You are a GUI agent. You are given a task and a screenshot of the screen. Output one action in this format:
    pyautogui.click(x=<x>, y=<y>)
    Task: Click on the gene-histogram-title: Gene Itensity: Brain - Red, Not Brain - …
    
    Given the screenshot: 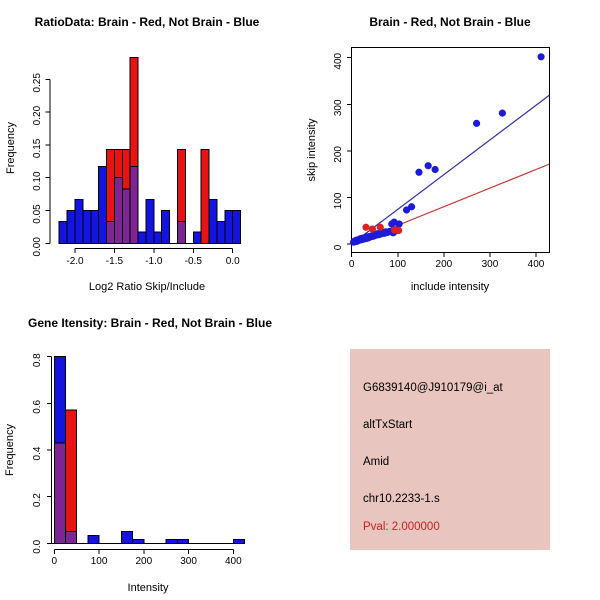 What is the action you would take?
    pyautogui.click(x=150, y=323)
    